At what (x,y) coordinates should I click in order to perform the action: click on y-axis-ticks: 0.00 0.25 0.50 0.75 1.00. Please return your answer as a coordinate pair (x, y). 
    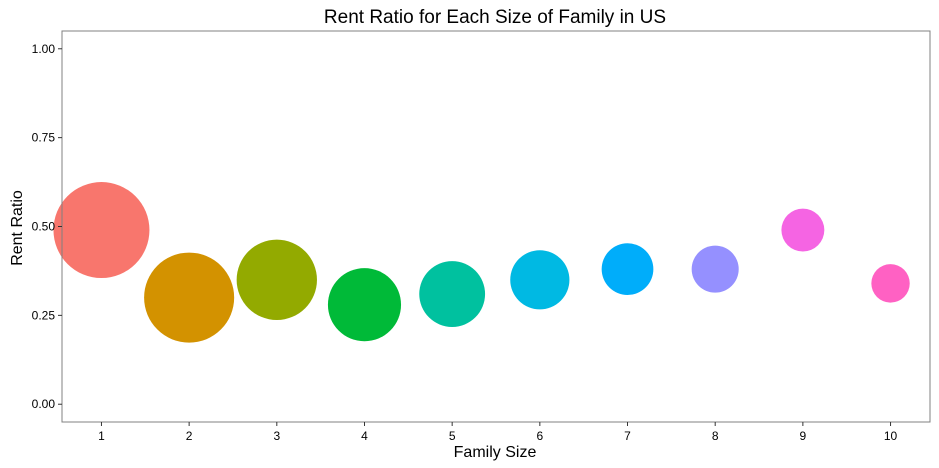
    Looking at the image, I should click on (47, 226).